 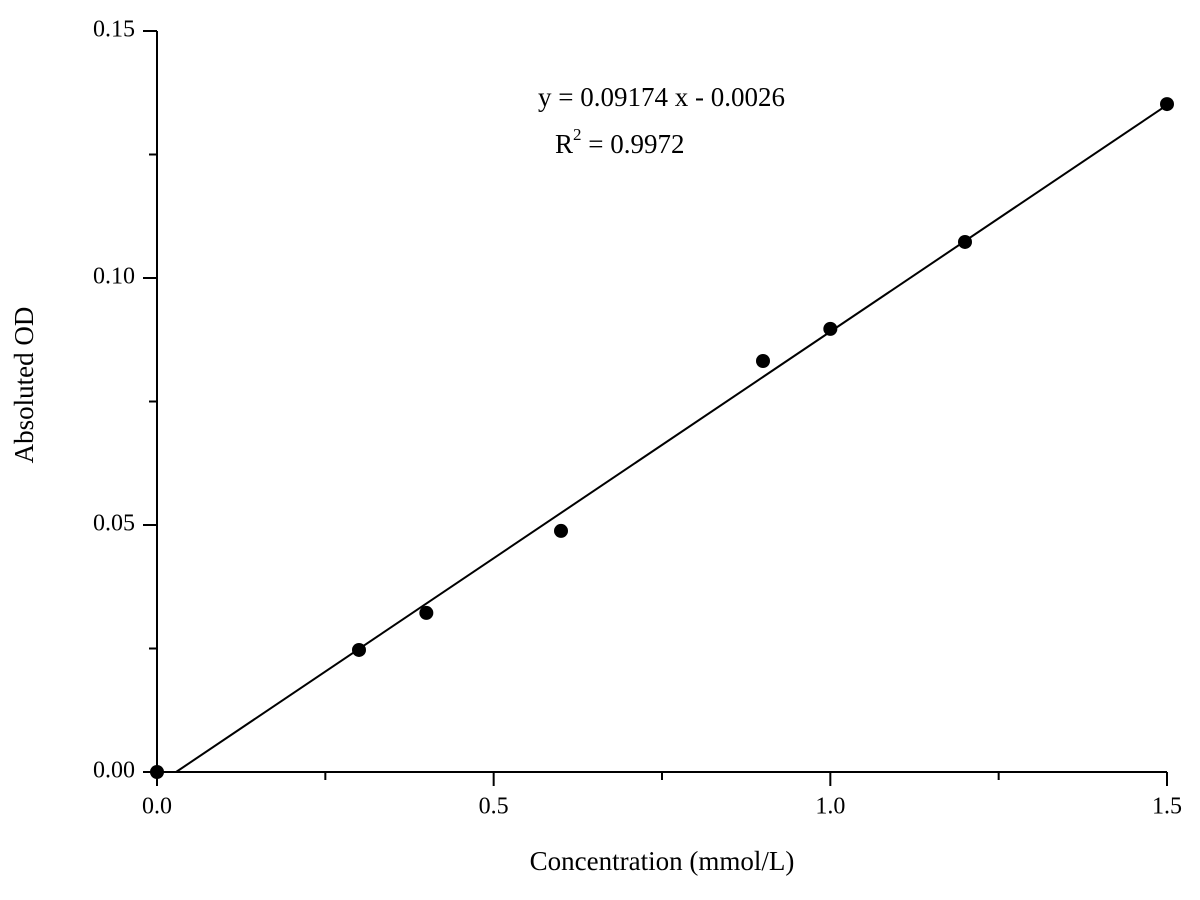 What do you see at coordinates (114, 771) in the screenshot?
I see `y-tick-label: 0.00` at bounding box center [114, 771].